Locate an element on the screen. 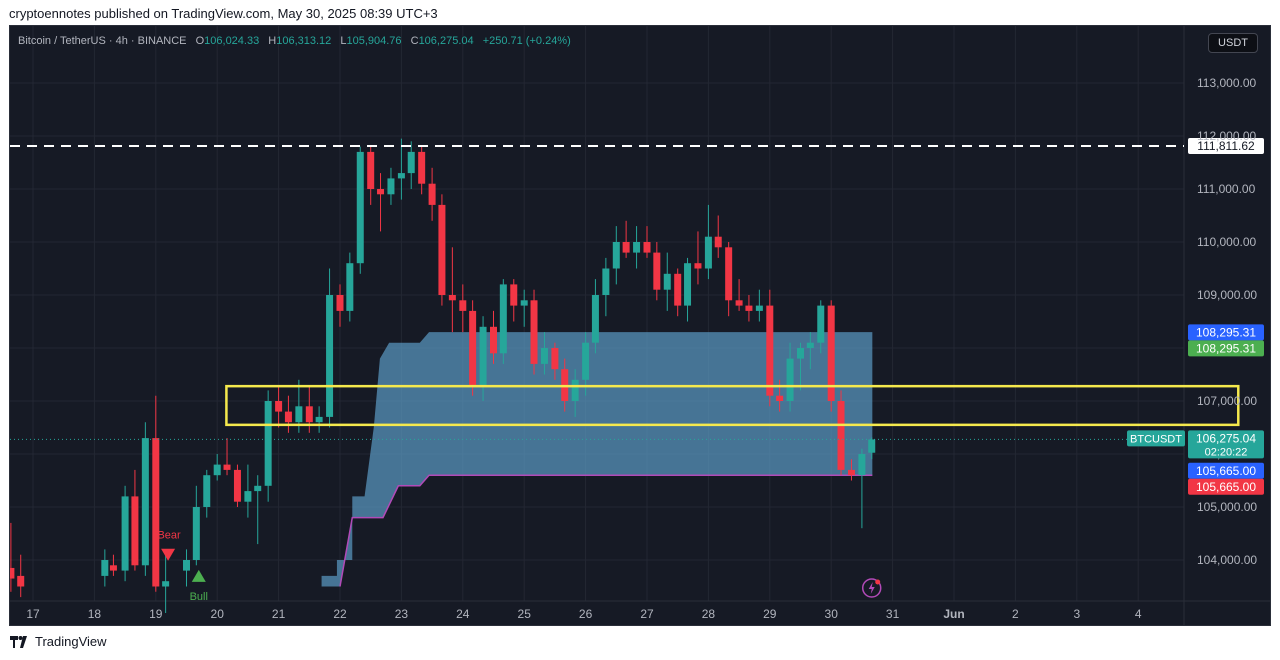  y-tick-label: 104,000.00 is located at coordinates (1227, 560).